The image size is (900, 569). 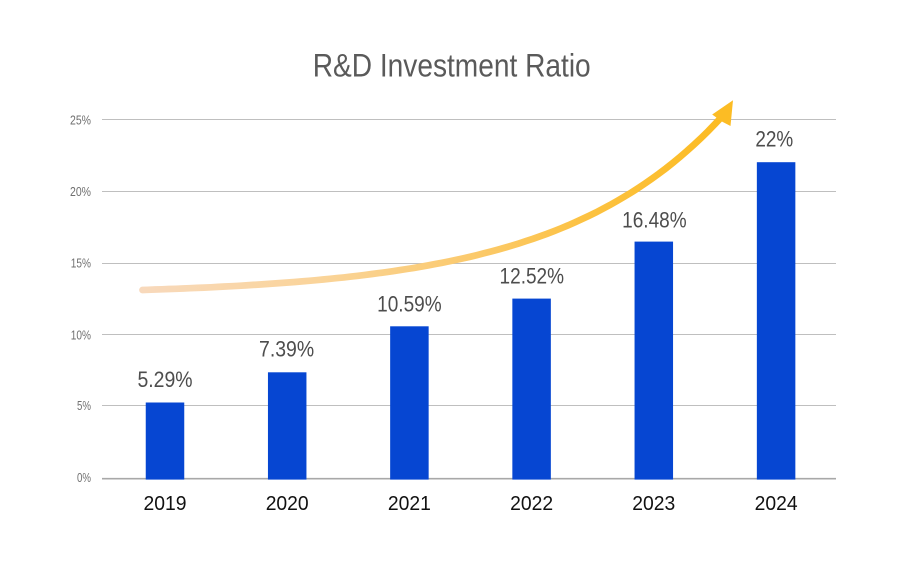 I want to click on svg-text: 16.48%, so click(x=654, y=219).